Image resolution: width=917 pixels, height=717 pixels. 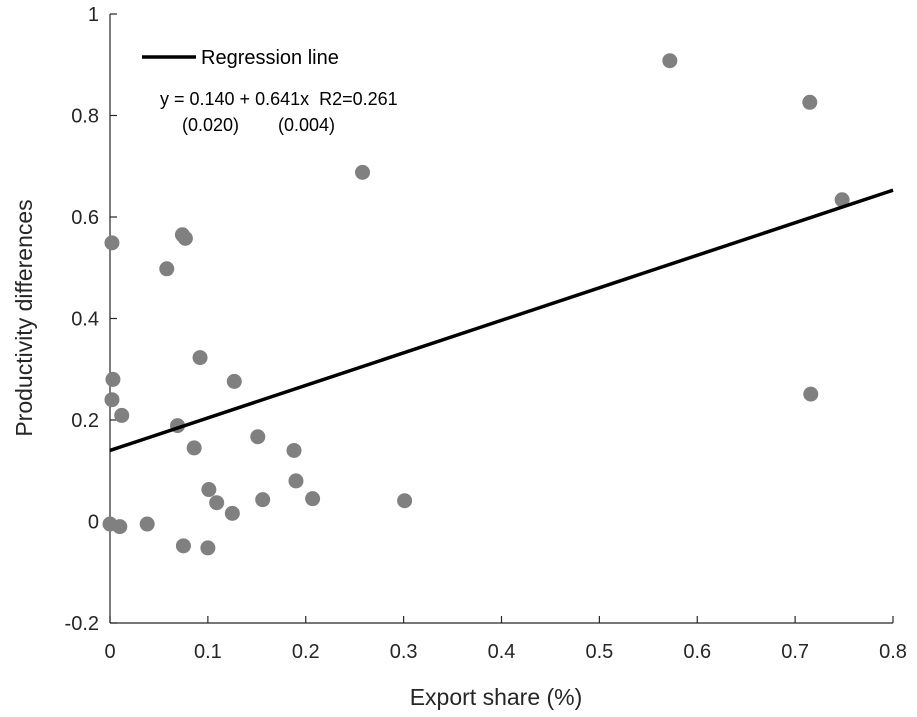 What do you see at coordinates (85, 218) in the screenshot?
I see `y-tick-label: 0.6` at bounding box center [85, 218].